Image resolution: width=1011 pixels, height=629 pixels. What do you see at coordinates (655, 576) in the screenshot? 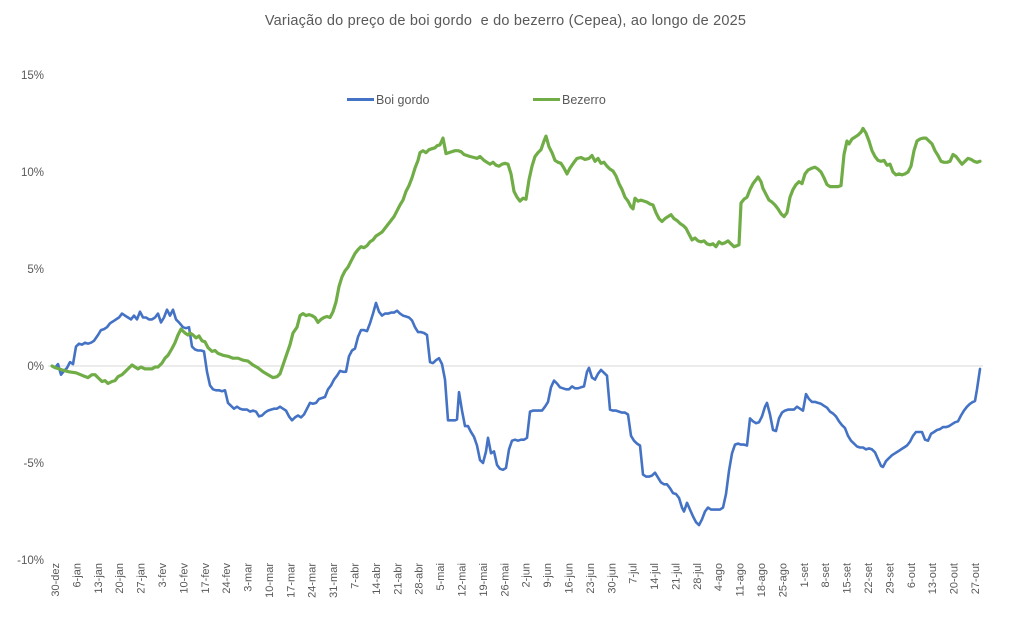
I see `x-tick-label: 14-jul` at bounding box center [655, 576].